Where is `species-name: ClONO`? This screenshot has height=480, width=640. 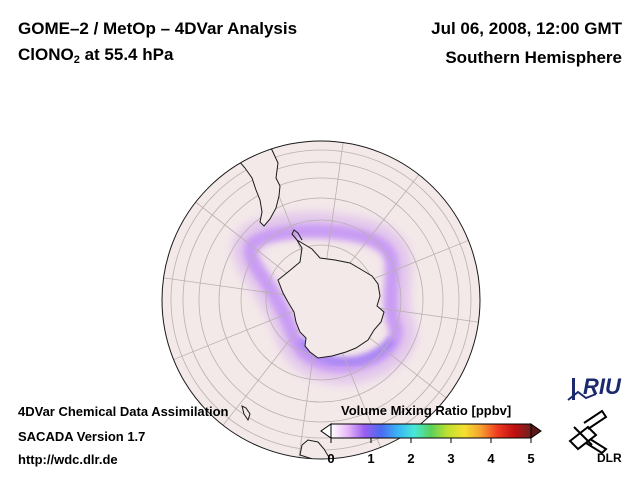 species-name: ClONO is located at coordinates (46, 54).